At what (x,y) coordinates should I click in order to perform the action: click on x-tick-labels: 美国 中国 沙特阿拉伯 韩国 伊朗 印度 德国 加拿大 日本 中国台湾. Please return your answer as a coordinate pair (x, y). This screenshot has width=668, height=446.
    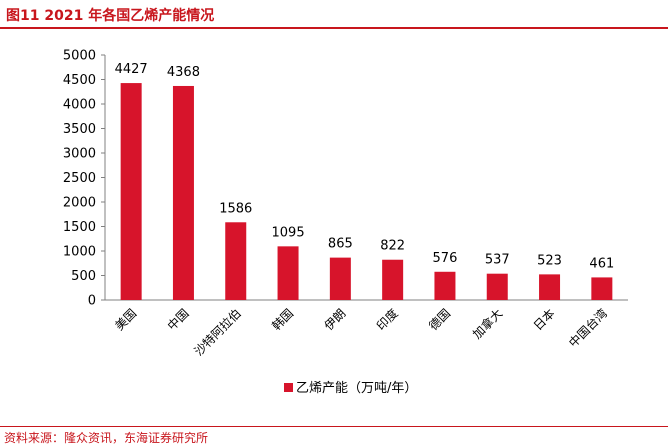
    Looking at the image, I should click on (361, 332).